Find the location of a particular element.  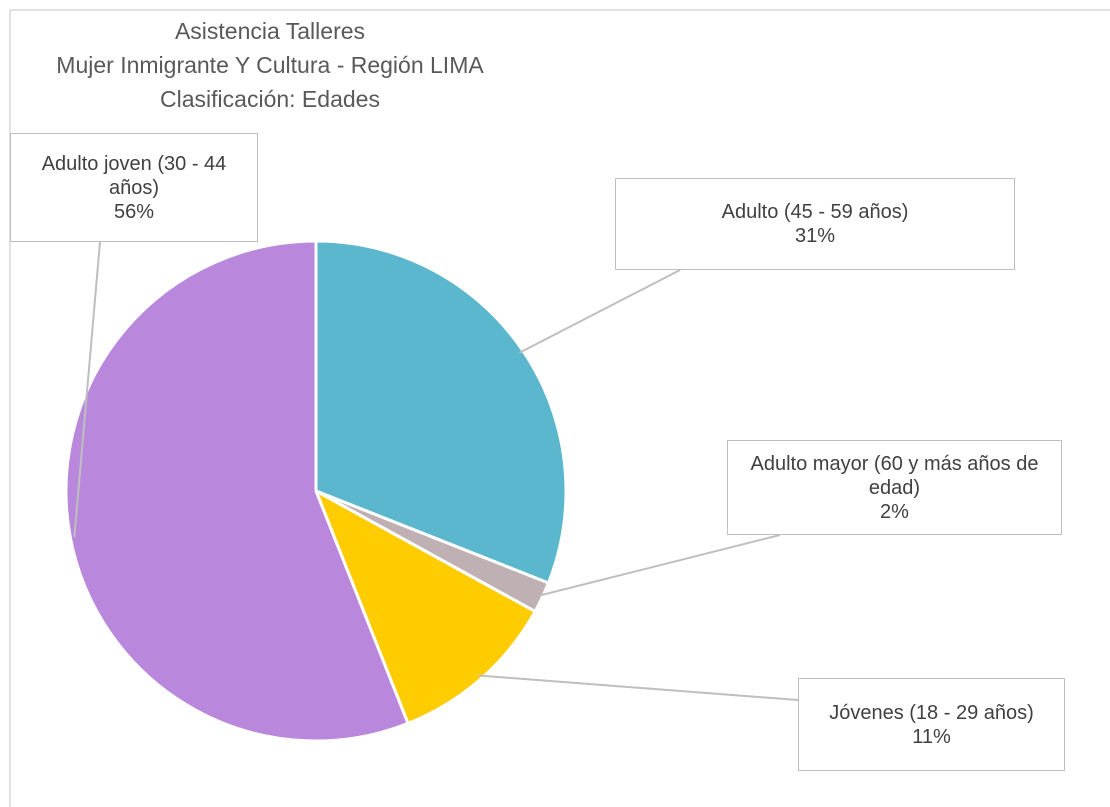

pie-slice is located at coordinates (425, 606).